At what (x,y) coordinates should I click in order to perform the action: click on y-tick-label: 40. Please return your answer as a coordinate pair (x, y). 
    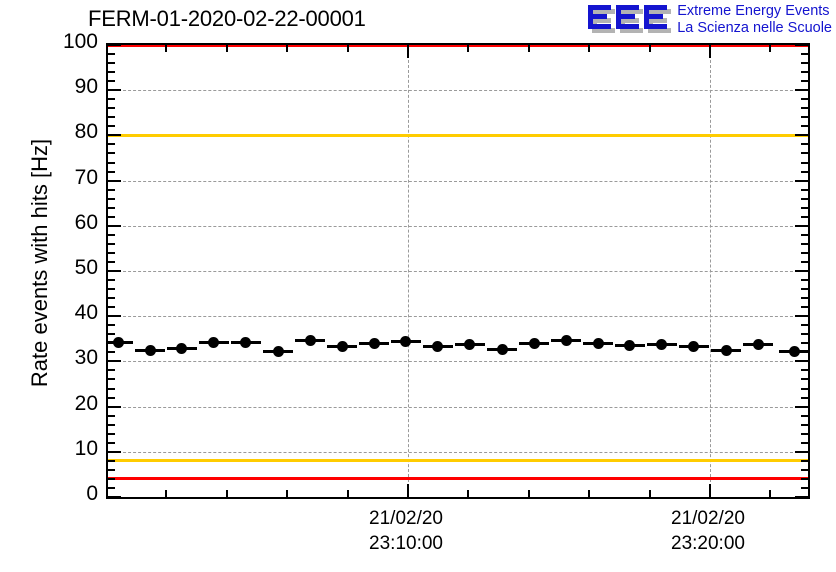
    Looking at the image, I should click on (86, 313).